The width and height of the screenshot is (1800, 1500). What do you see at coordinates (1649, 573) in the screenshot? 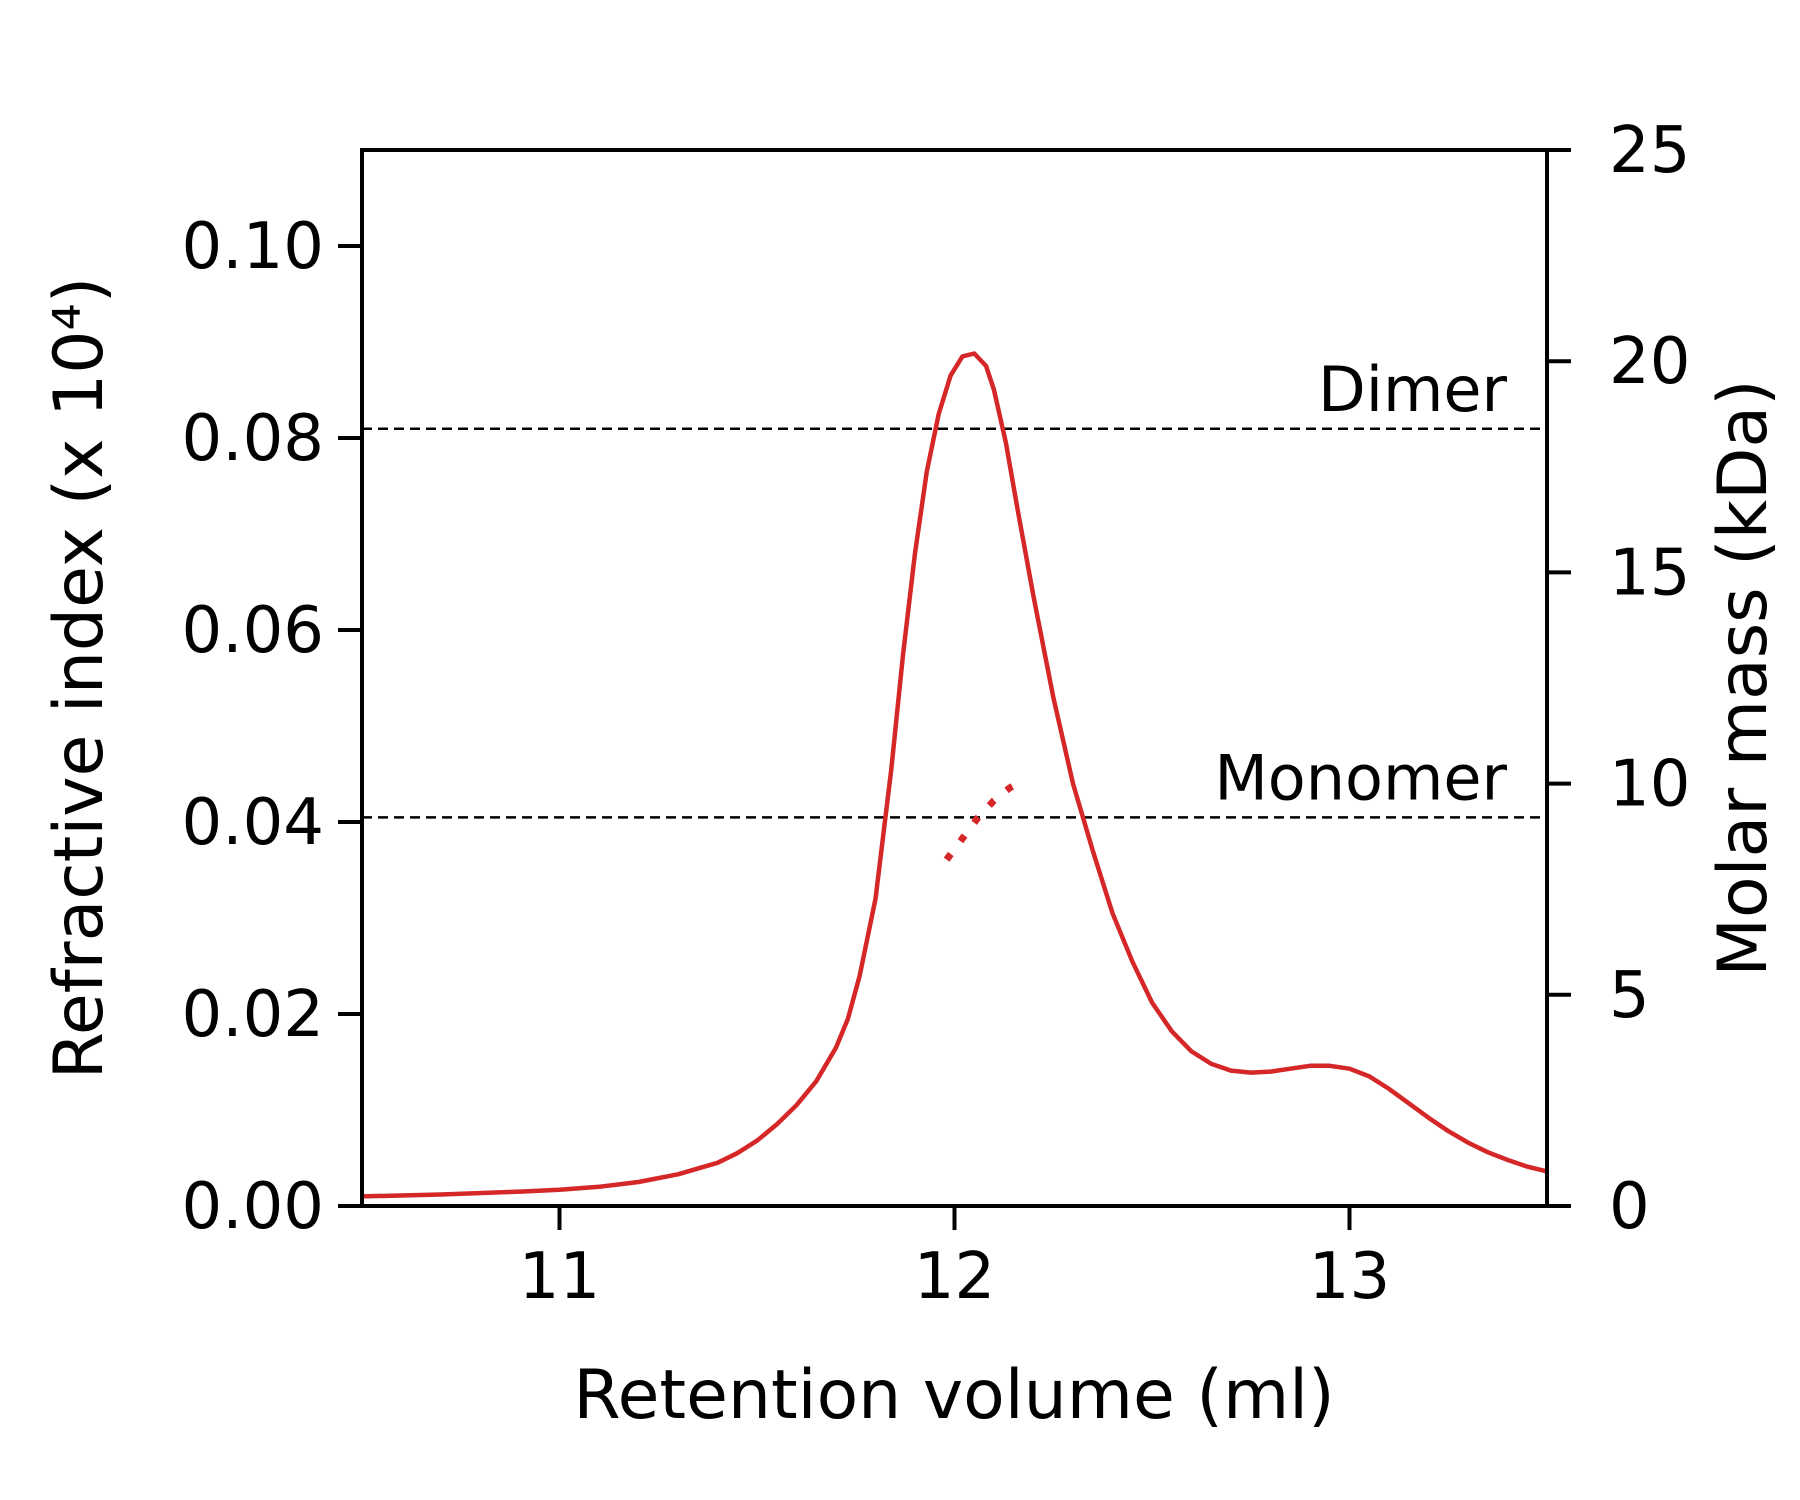
I see `y-right-tick-label: 15` at bounding box center [1649, 573].